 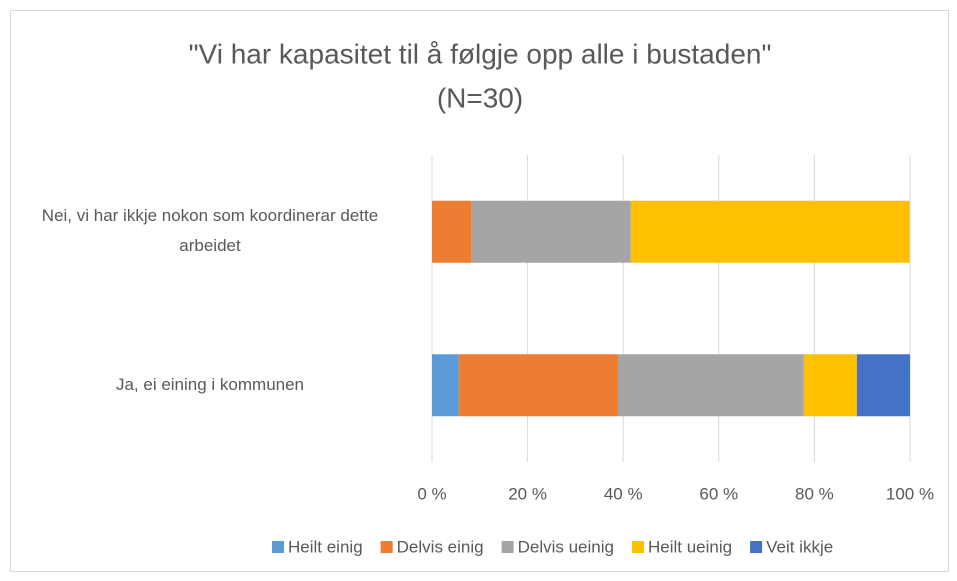 I want to click on legend-label: Heilt ueinig, so click(x=690, y=546).